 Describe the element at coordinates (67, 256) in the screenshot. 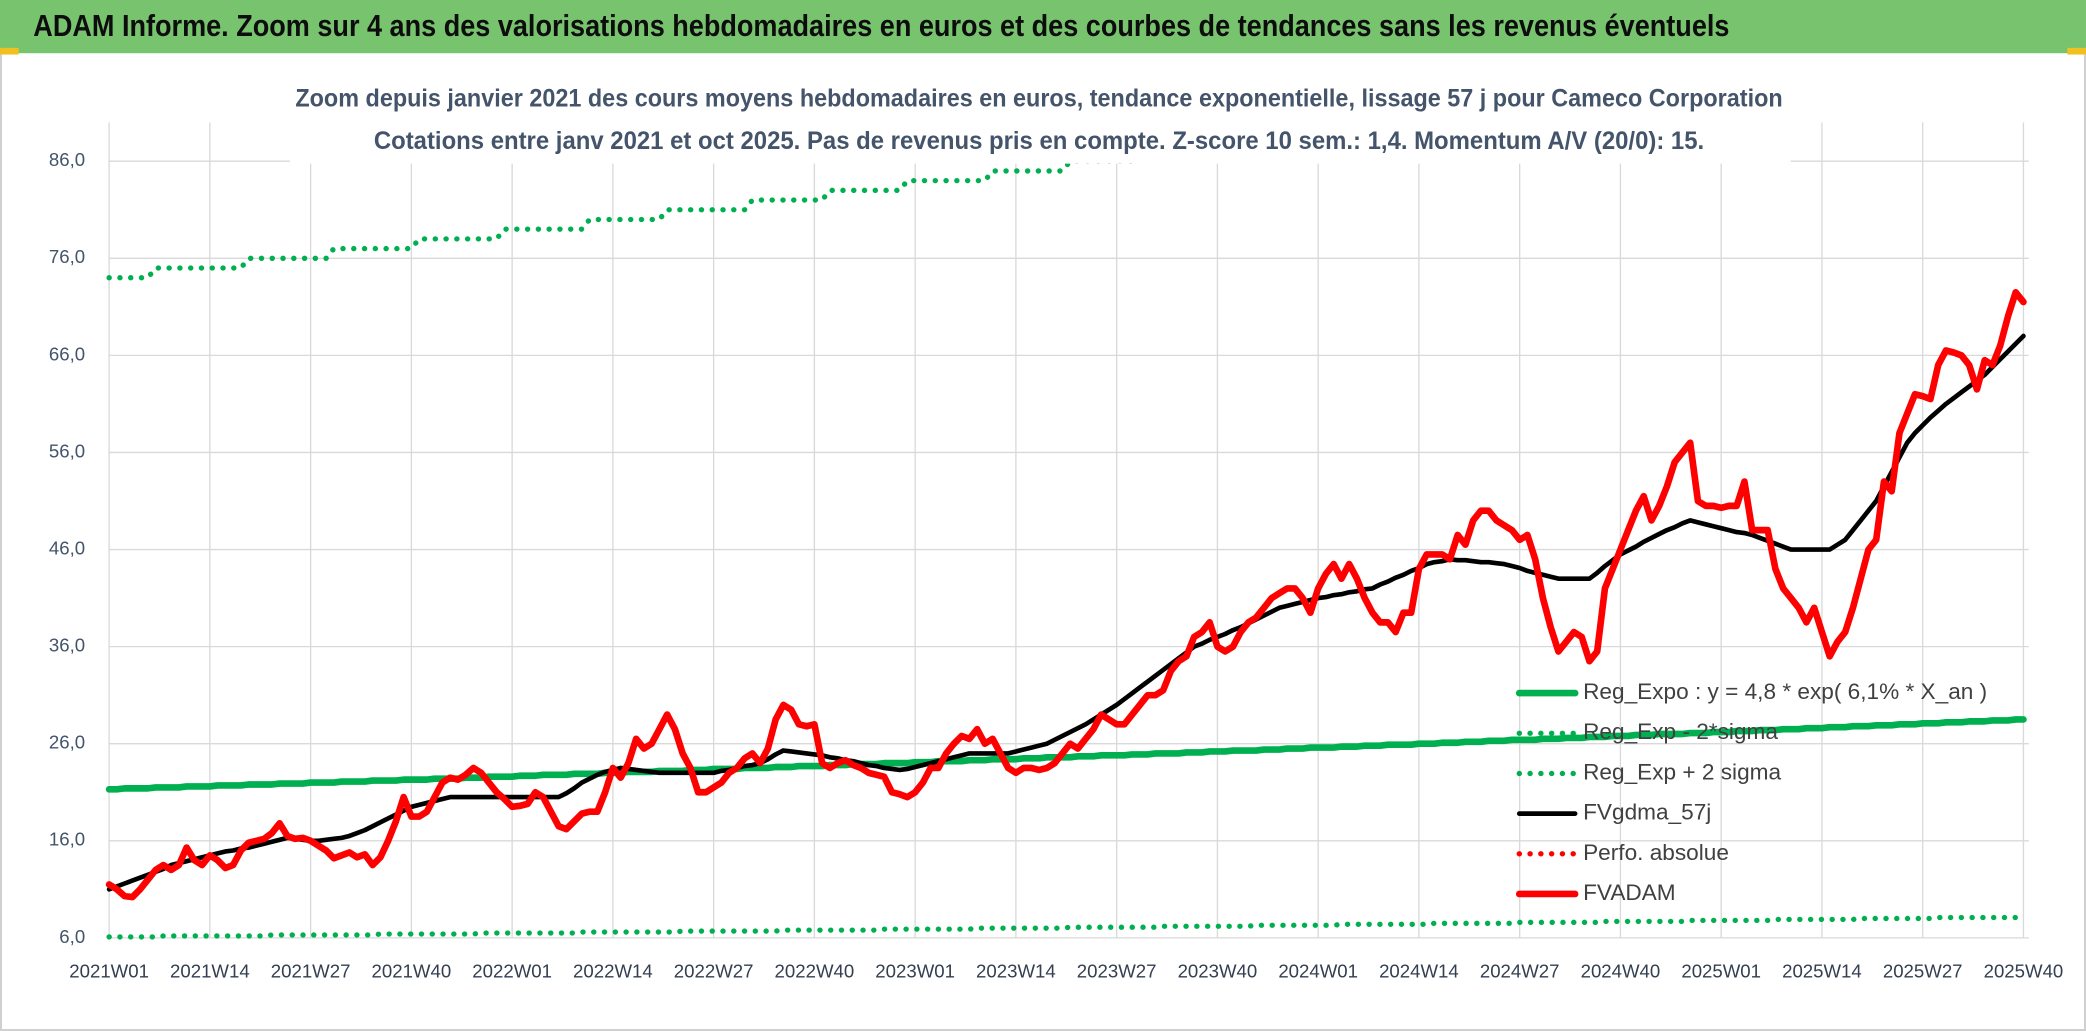

I see `y-tick-label: 76,0` at that location.